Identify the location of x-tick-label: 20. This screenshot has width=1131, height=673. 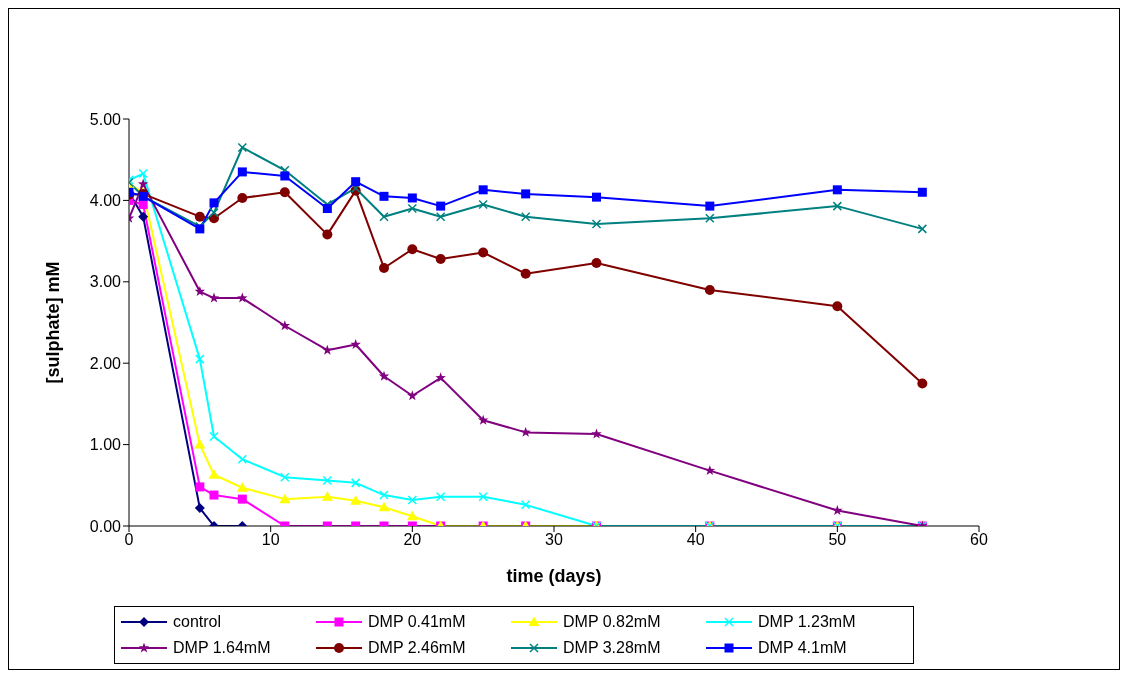
(412, 540).